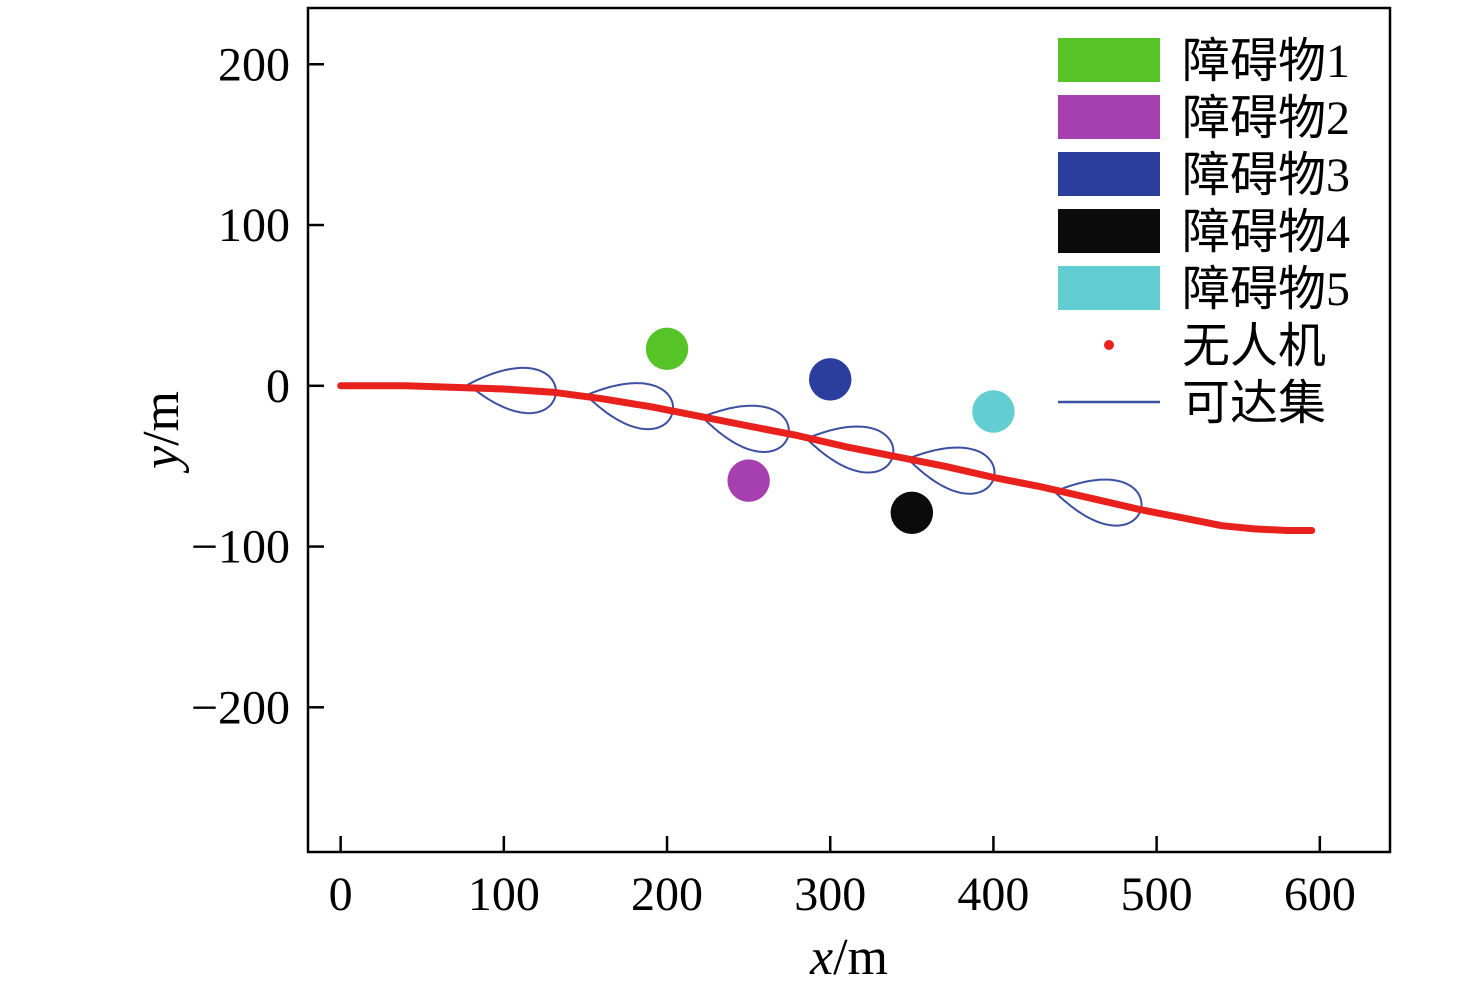  Describe the element at coordinates (667, 894) in the screenshot. I see `x-tick-label-200: 200` at that location.